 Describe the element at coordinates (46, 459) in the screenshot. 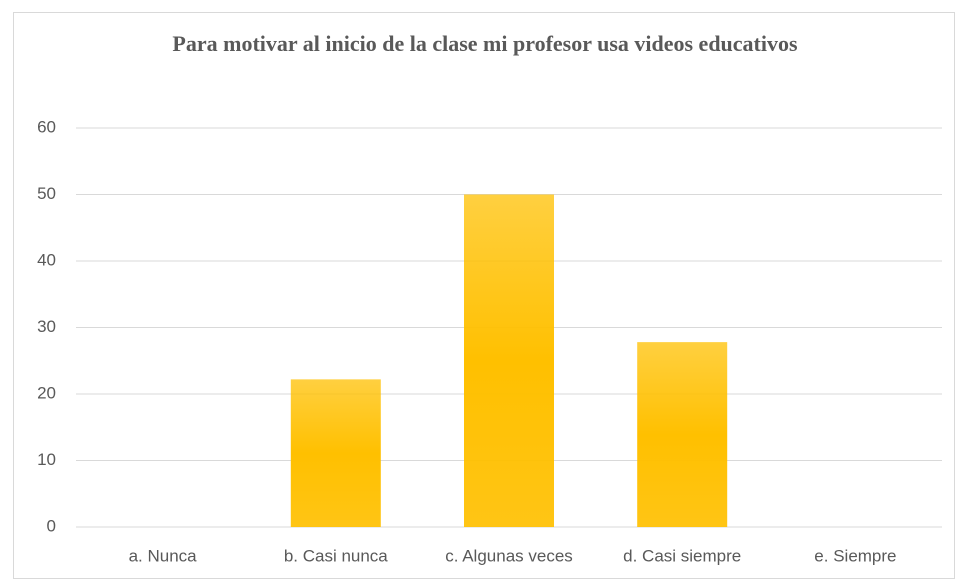

I see `y-tick-label: 10` at that location.